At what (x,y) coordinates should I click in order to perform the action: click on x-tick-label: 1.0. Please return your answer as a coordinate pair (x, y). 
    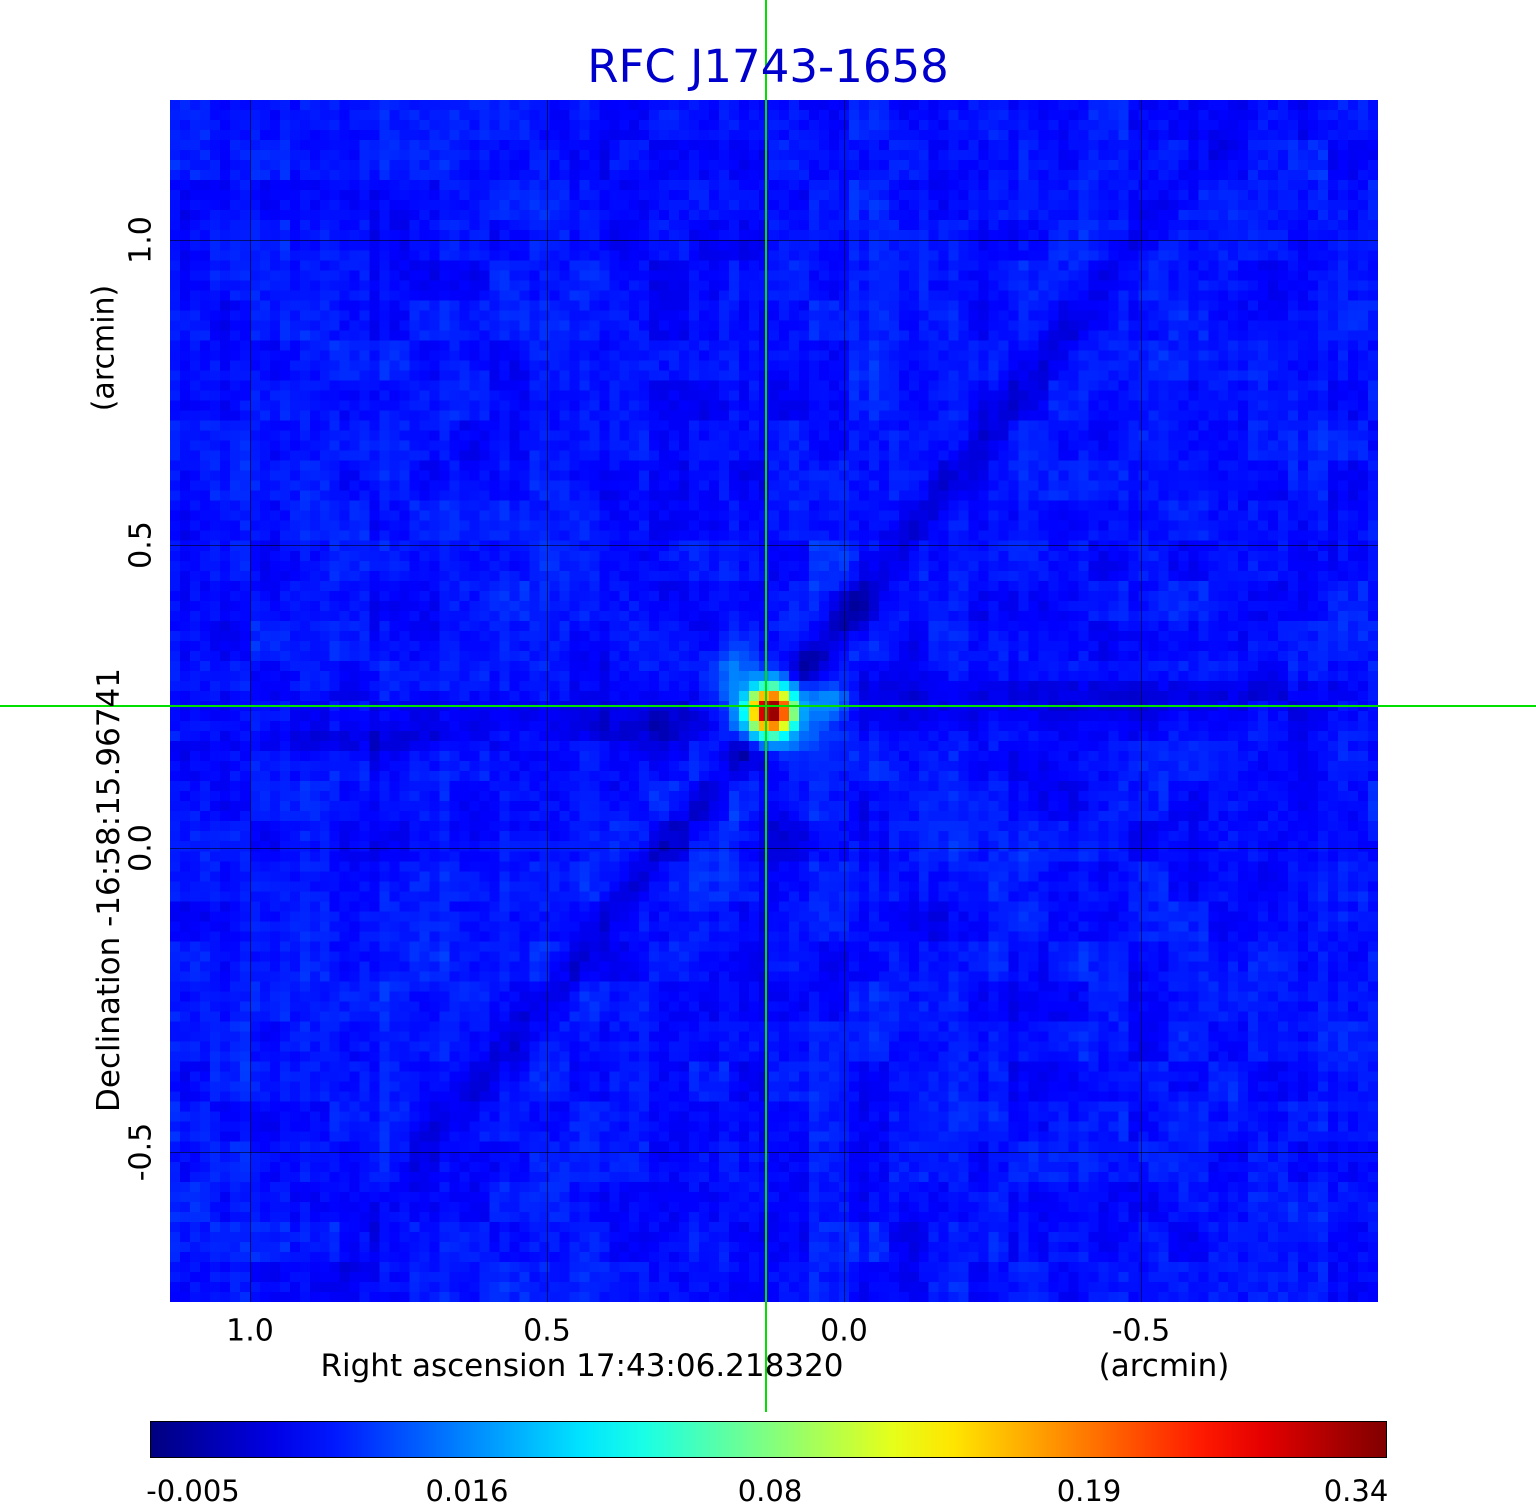
    Looking at the image, I should click on (250, 1331).